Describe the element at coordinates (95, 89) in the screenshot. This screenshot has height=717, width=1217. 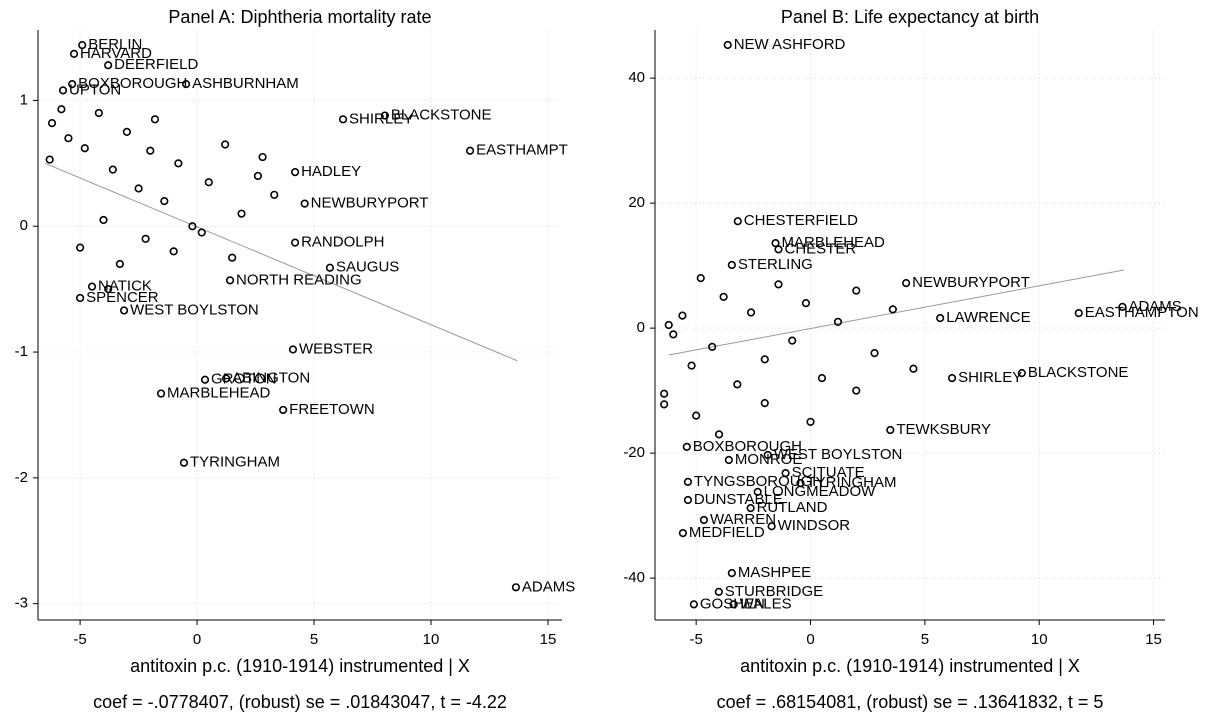
I see `point-label: UPTON` at that location.